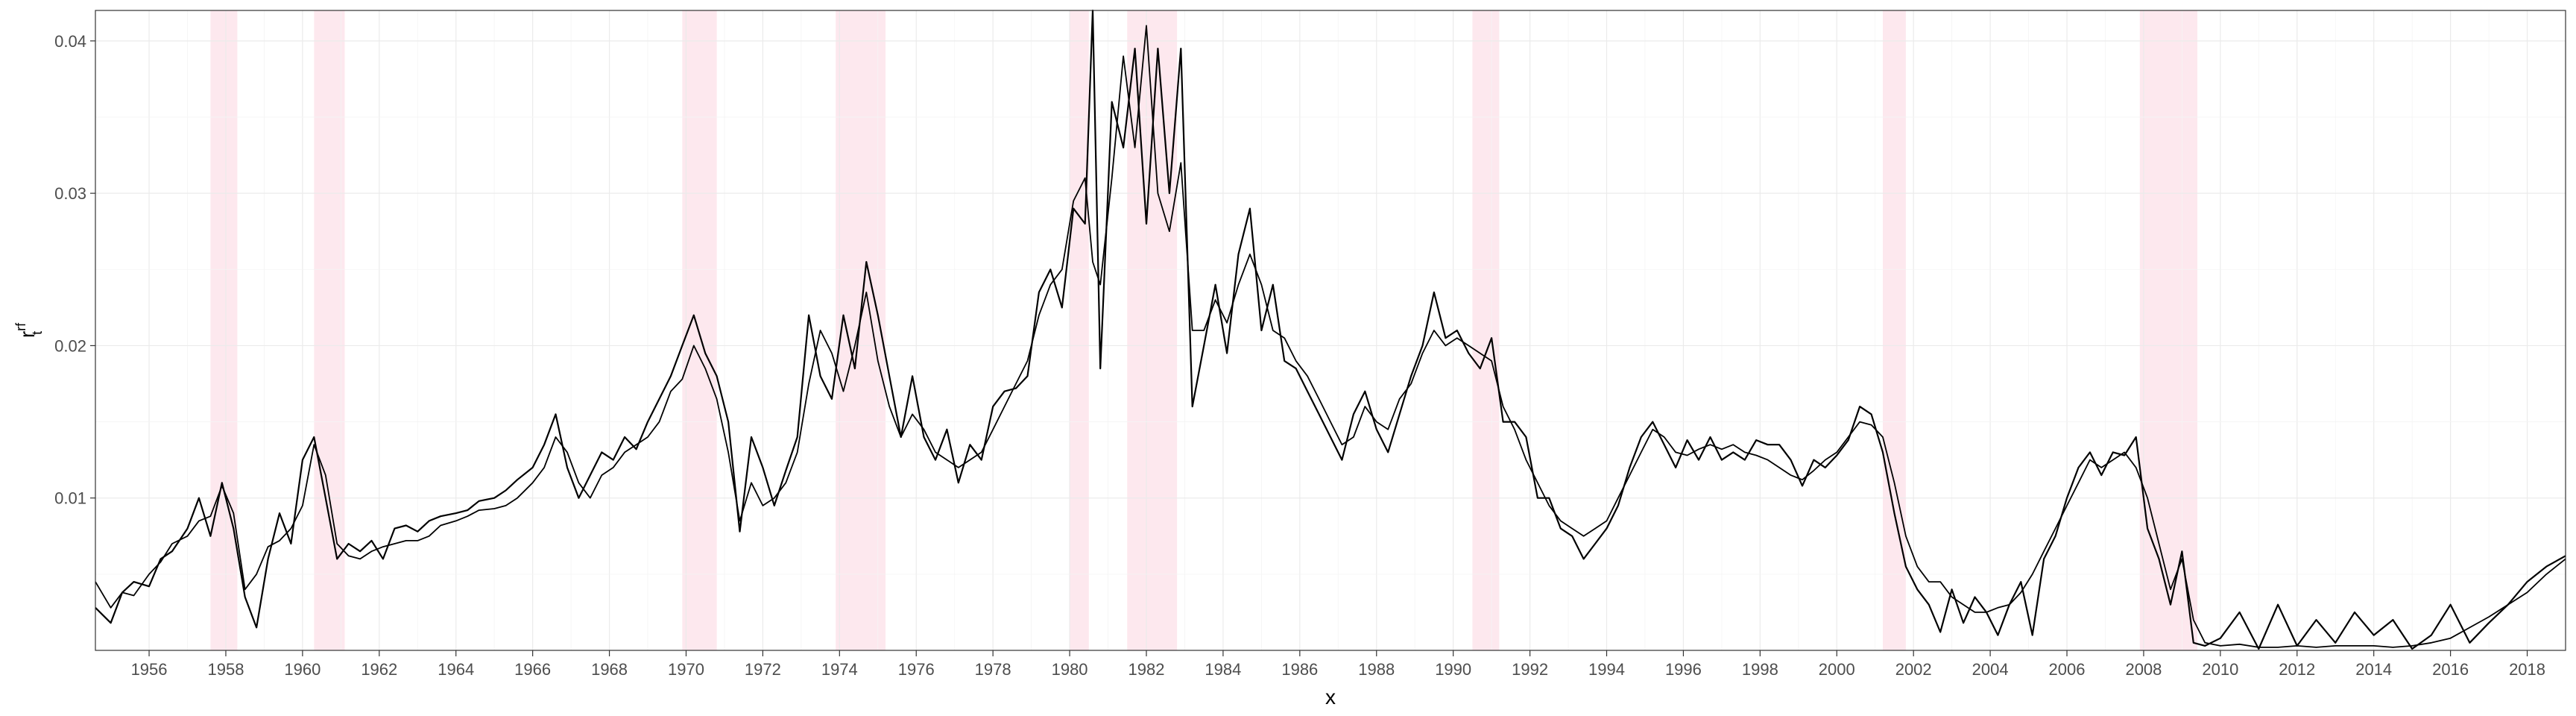 The image size is (2576, 716). What do you see at coordinates (686, 669) in the screenshot?
I see `x-tick-label: 1970` at bounding box center [686, 669].